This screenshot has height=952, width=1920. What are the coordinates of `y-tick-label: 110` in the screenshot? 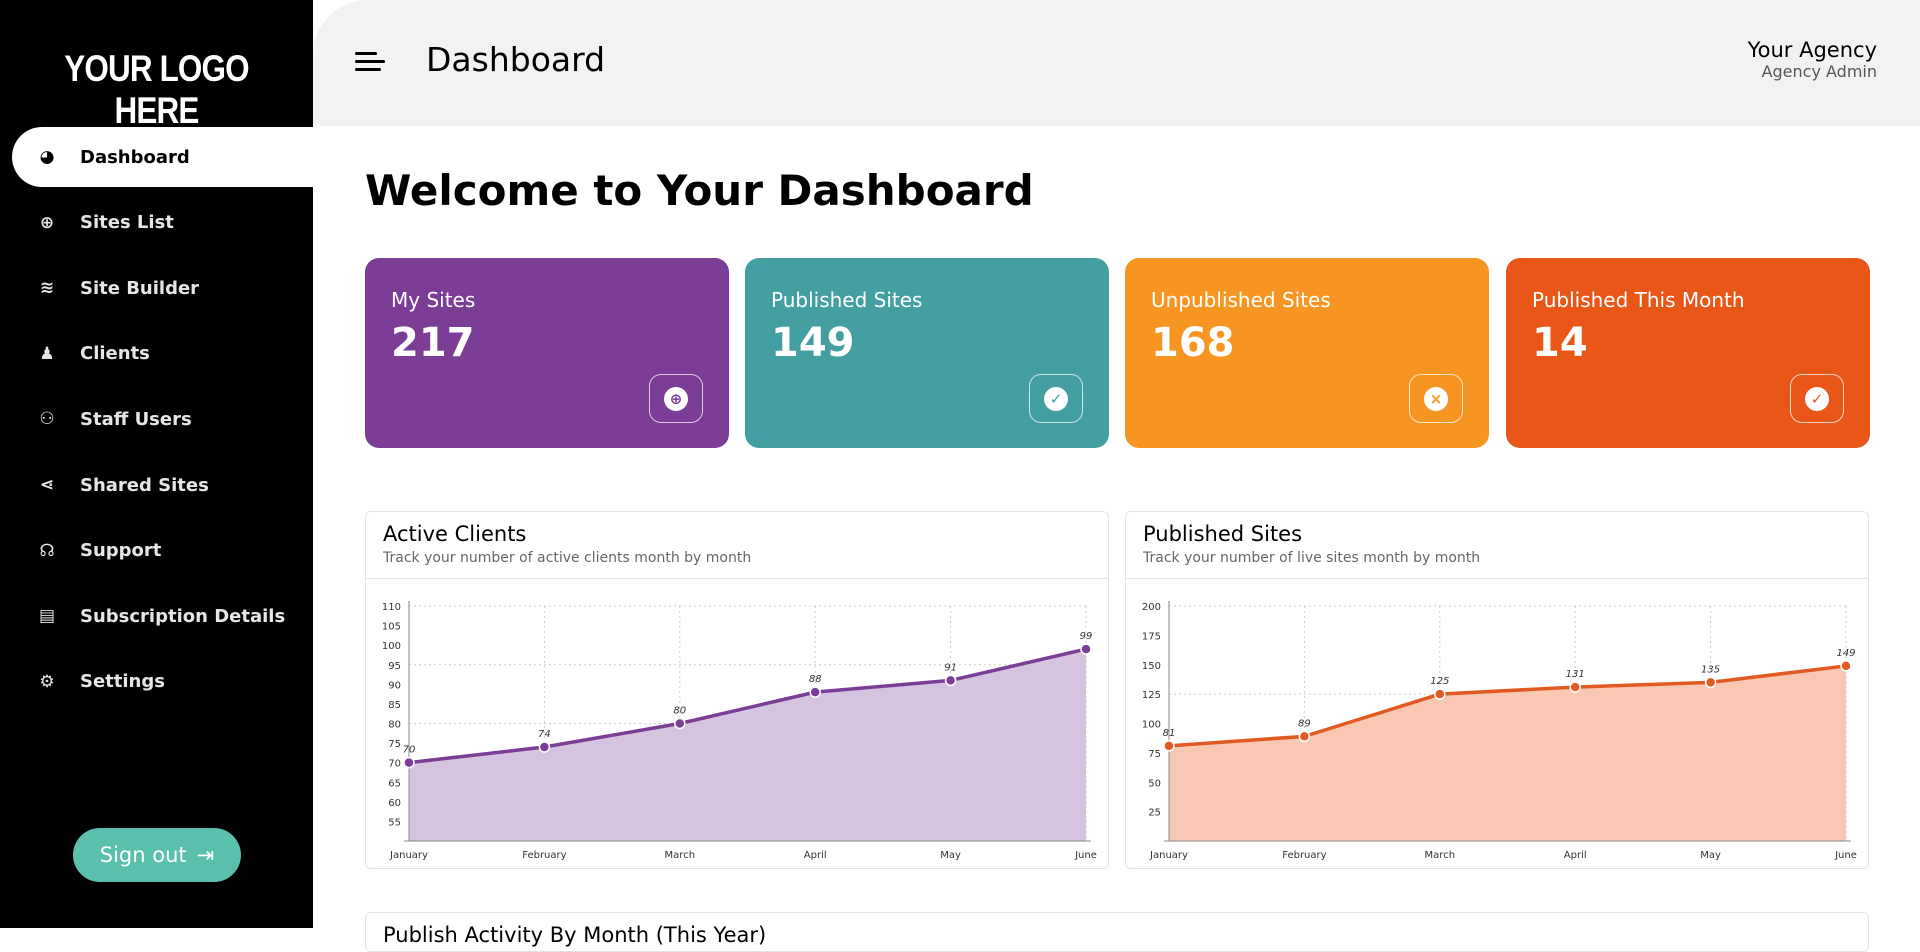 It's located at (391, 607).